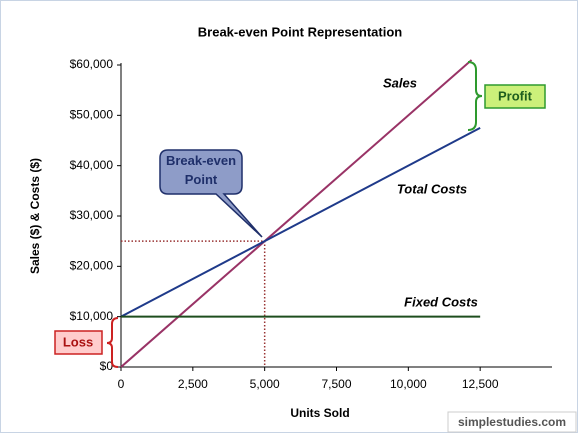 This screenshot has width=578, height=433. Describe the element at coordinates (35, 216) in the screenshot. I see `y-axis-label: Sales ($) & Costs ($)` at that location.